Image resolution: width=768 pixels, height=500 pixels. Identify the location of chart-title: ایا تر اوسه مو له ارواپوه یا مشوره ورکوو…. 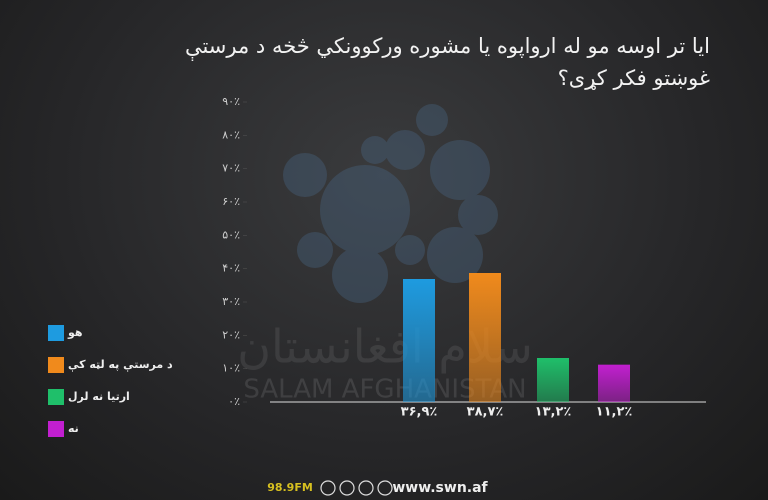
(447, 62).